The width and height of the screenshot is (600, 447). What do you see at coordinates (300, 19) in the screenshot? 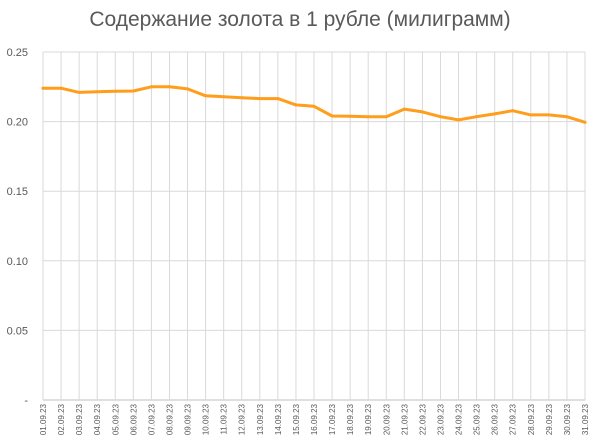
I see `chart-title: Содержание золота в 1 рубле (милиграмм)` at bounding box center [300, 19].